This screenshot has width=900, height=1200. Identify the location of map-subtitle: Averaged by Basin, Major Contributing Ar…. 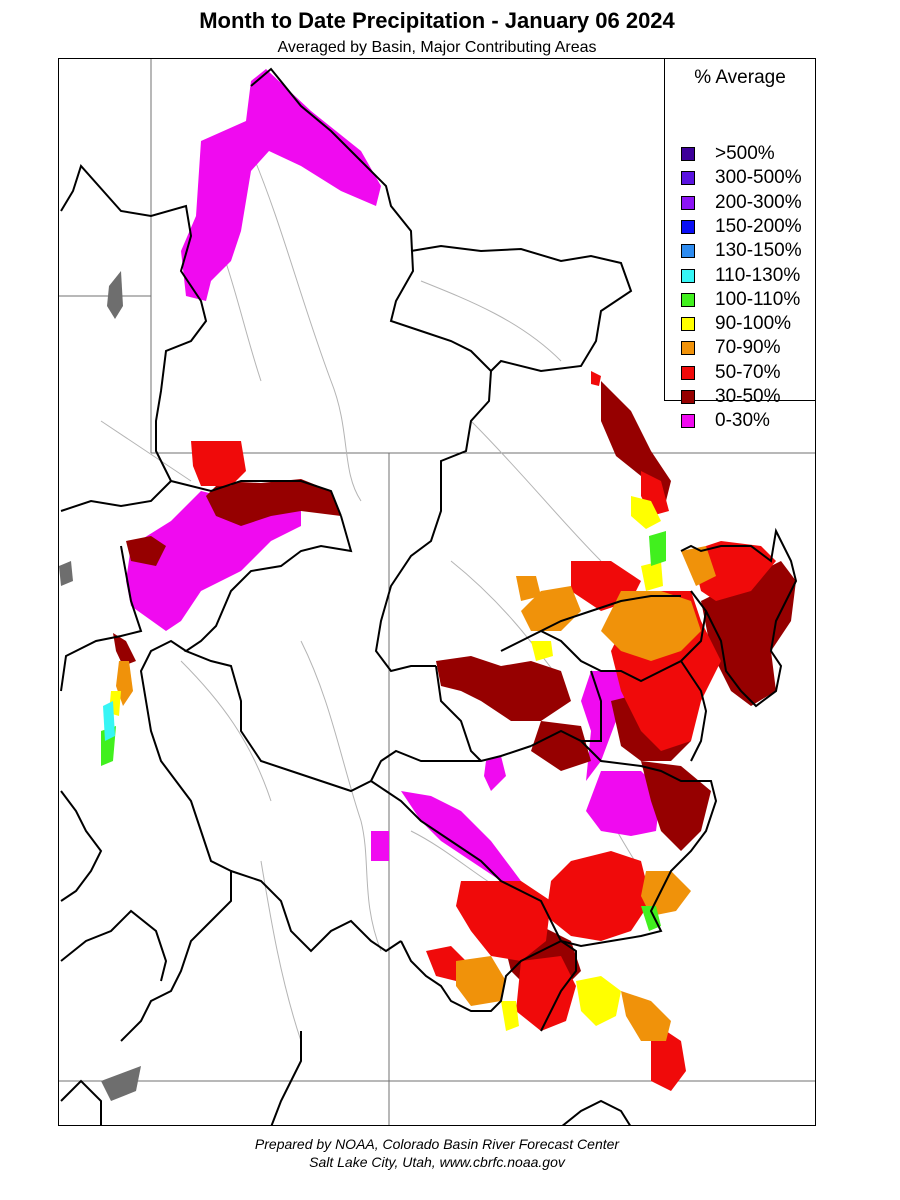
(437, 47).